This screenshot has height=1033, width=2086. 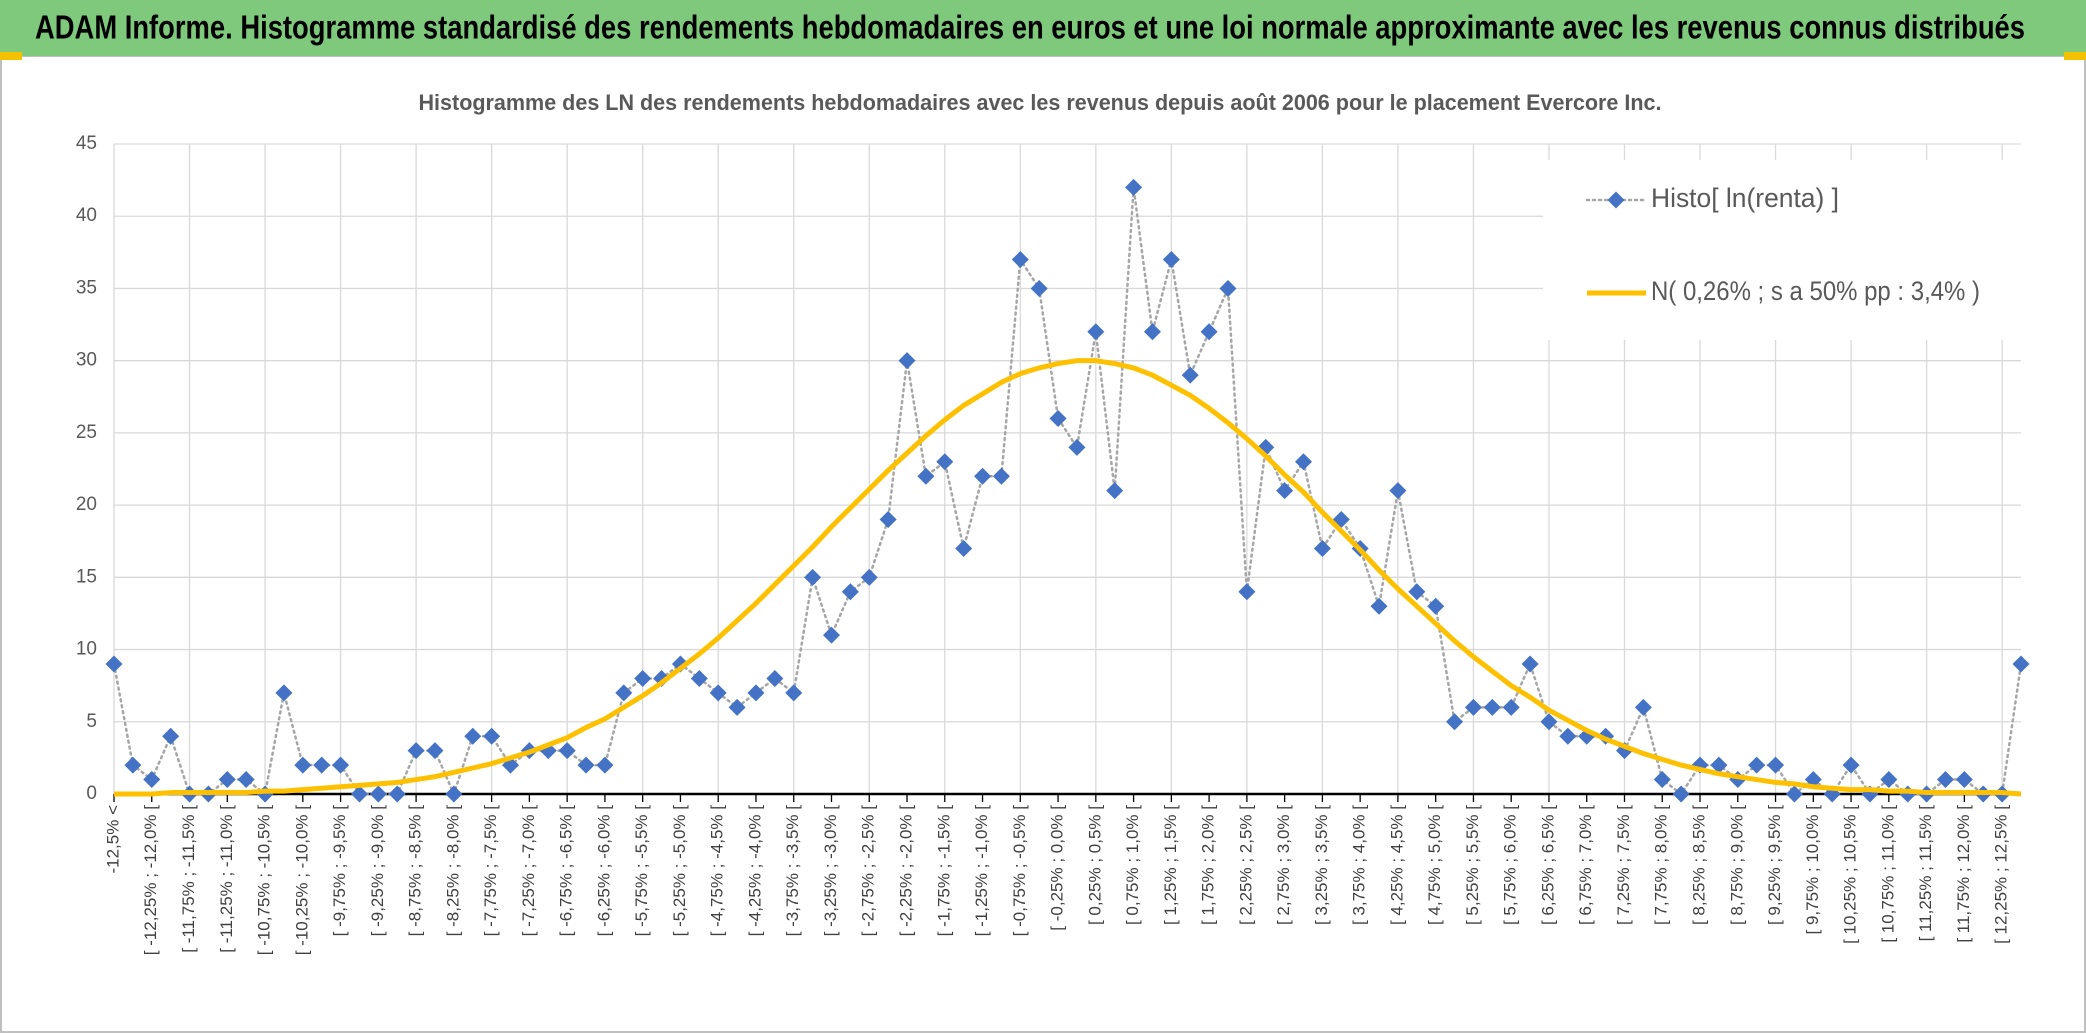 I want to click on x-tick-label: [ -3,75% ; -3,5% [, so click(x=792, y=871).